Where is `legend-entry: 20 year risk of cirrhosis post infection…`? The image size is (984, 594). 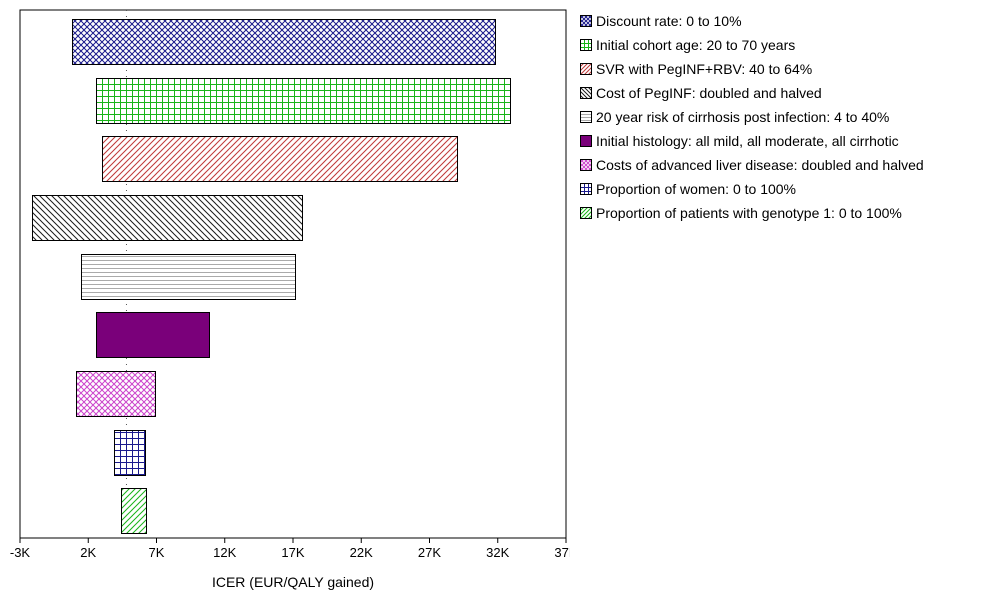
legend-entry: 20 year risk of cirrhosis post infection… is located at coordinates (752, 117).